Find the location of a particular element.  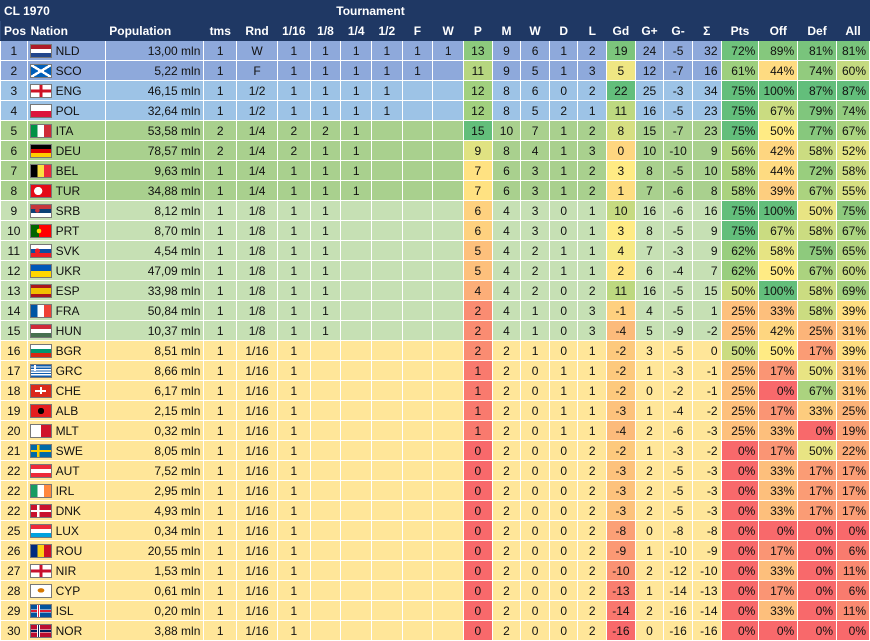

nation-cell: SCO is located at coordinates (66, 70).